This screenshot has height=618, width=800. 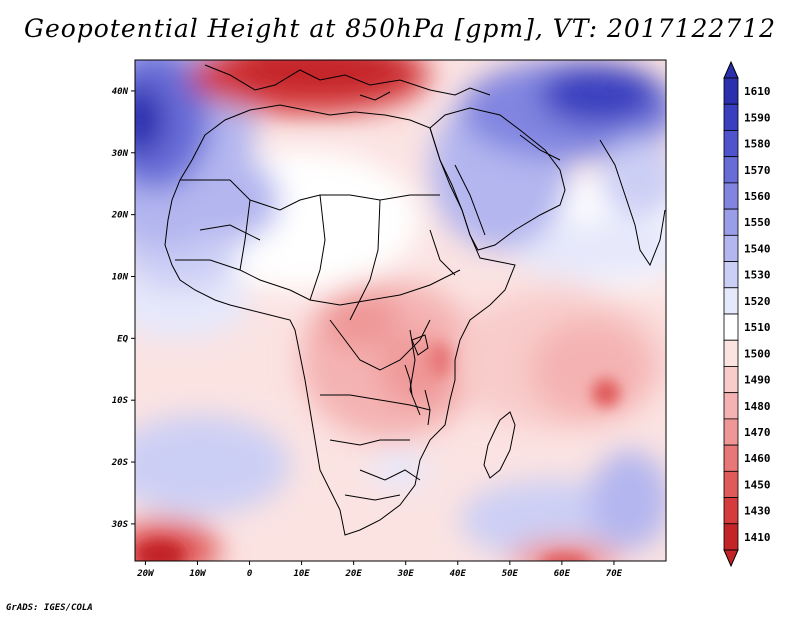 I want to click on y-tick-label: 20S, so click(x=120, y=463).